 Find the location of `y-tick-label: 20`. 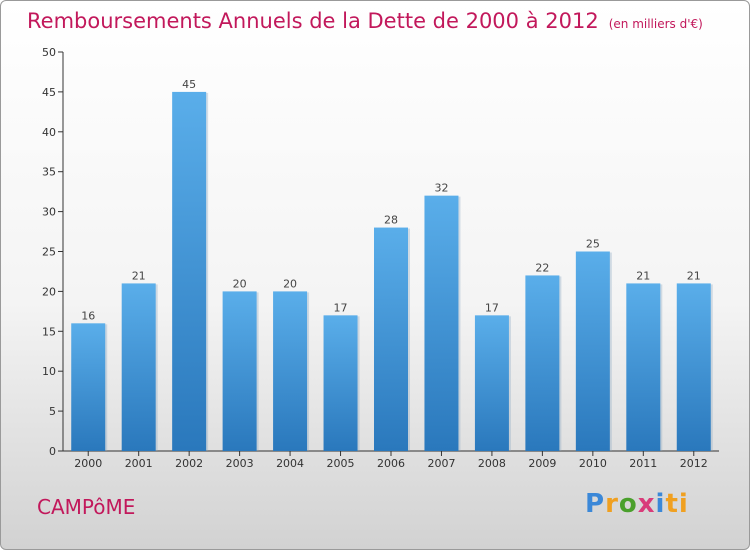

y-tick-label: 20 is located at coordinates (49, 291).